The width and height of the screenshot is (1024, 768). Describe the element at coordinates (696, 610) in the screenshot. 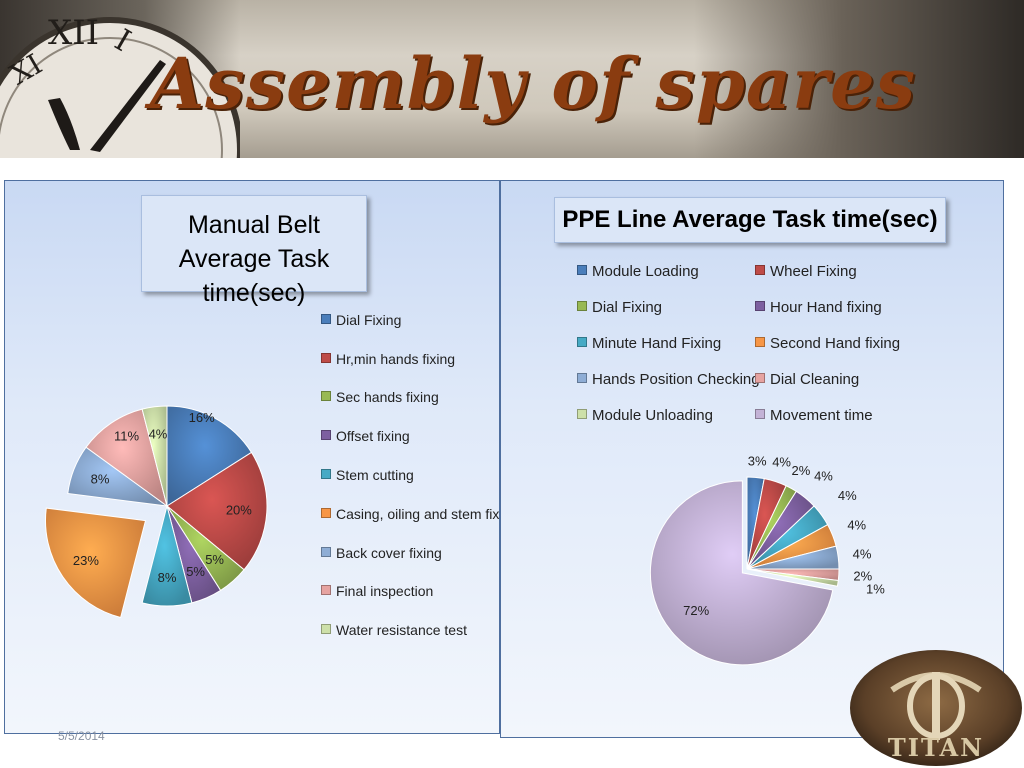

I see `pie-label-movement-time: 72%` at that location.